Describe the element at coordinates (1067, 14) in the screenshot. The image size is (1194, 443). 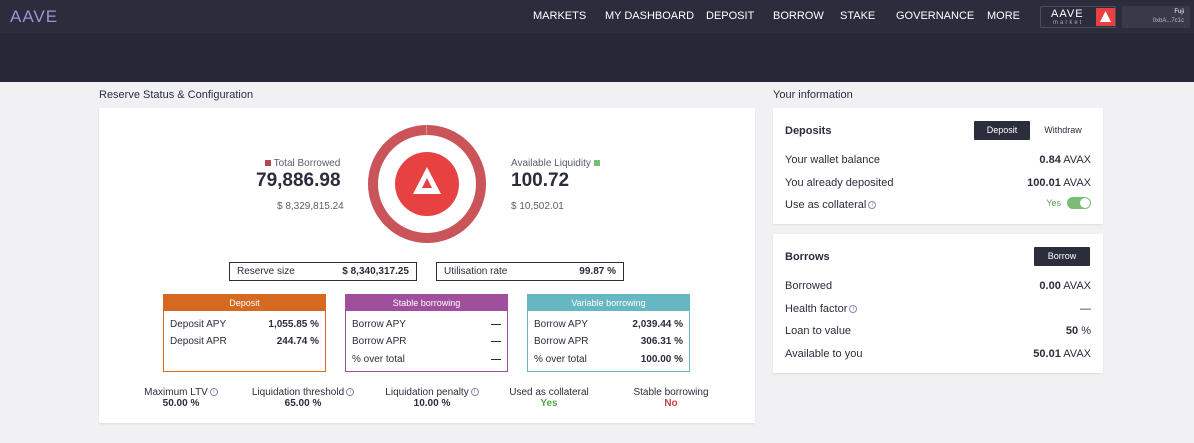
I see `market-logo: AAVE` at that location.